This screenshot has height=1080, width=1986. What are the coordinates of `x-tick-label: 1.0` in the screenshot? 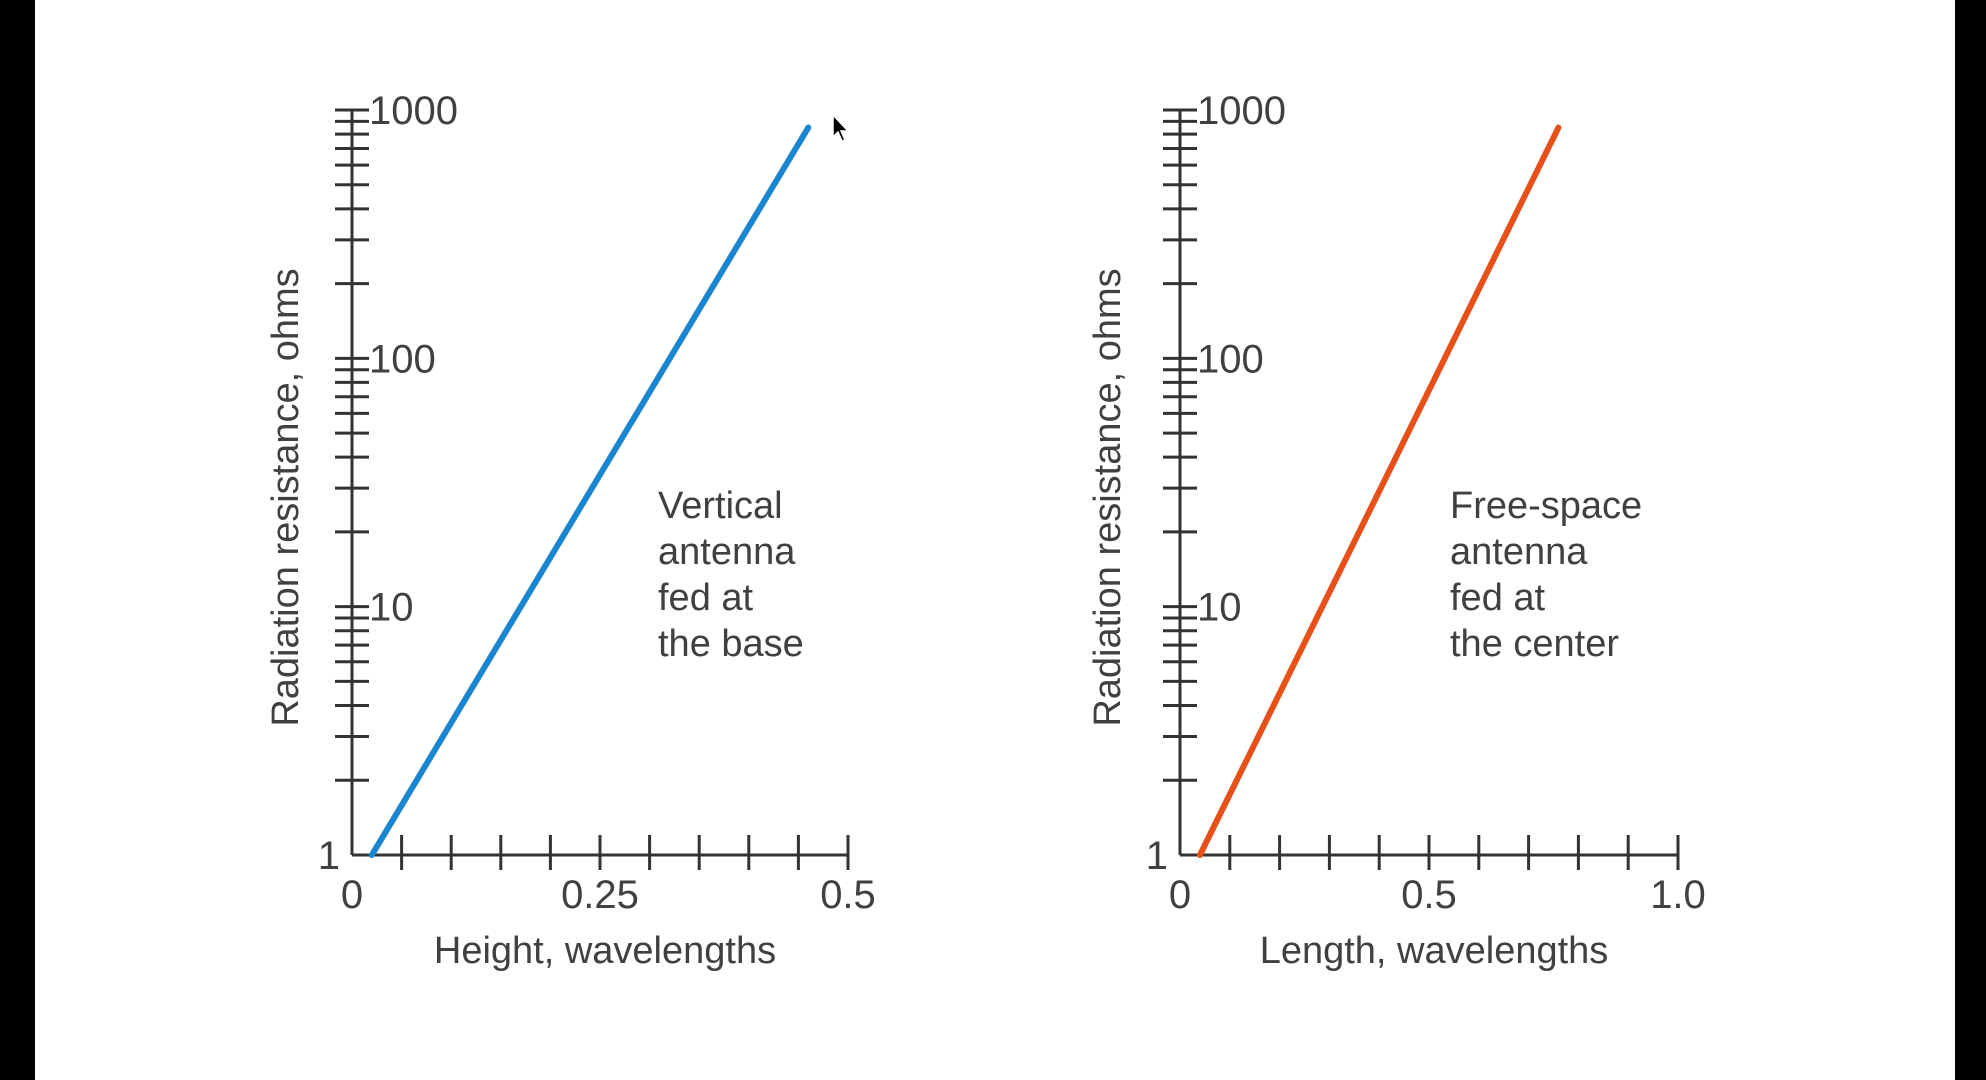 It's located at (1678, 895).